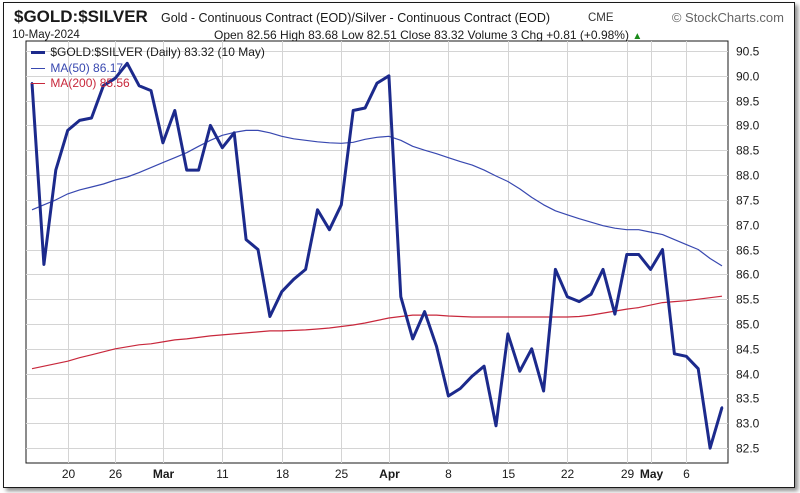 This screenshot has width=800, height=493. I want to click on legend-item-ma200: MA(200) 85.56, so click(80, 83).